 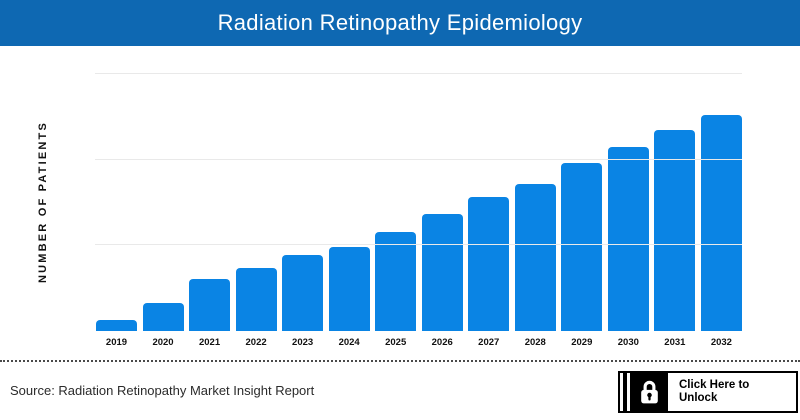 I want to click on x-tick-label: 2022, so click(x=256, y=342).